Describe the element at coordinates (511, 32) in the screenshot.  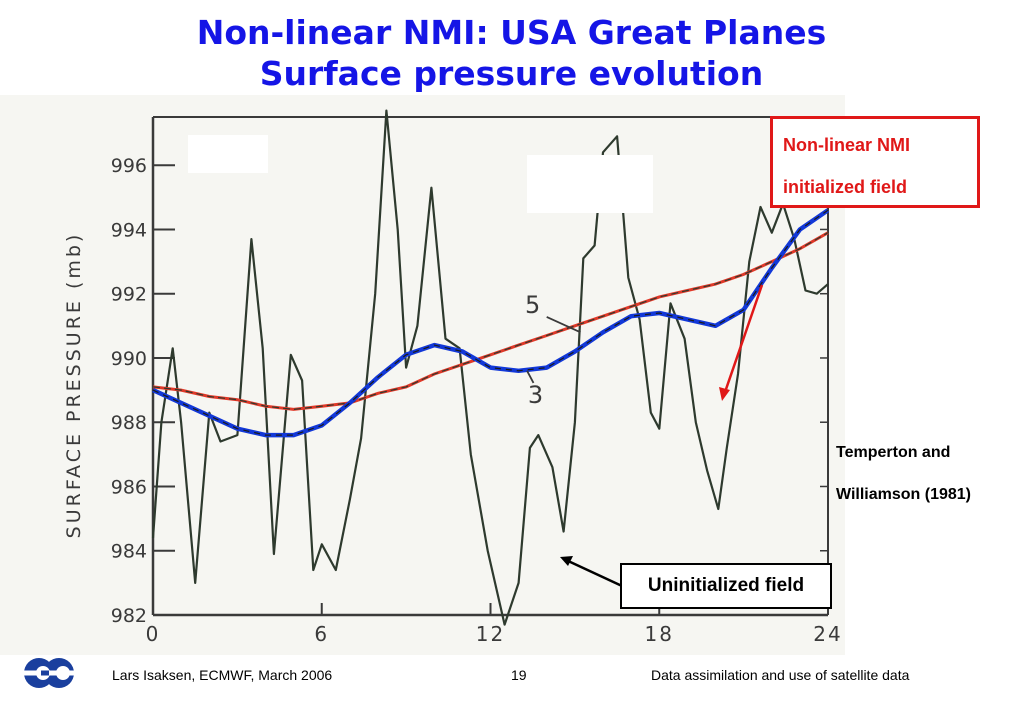
I see `slide-title-line1: Non-linear NMI: USA Great Planes` at that location.